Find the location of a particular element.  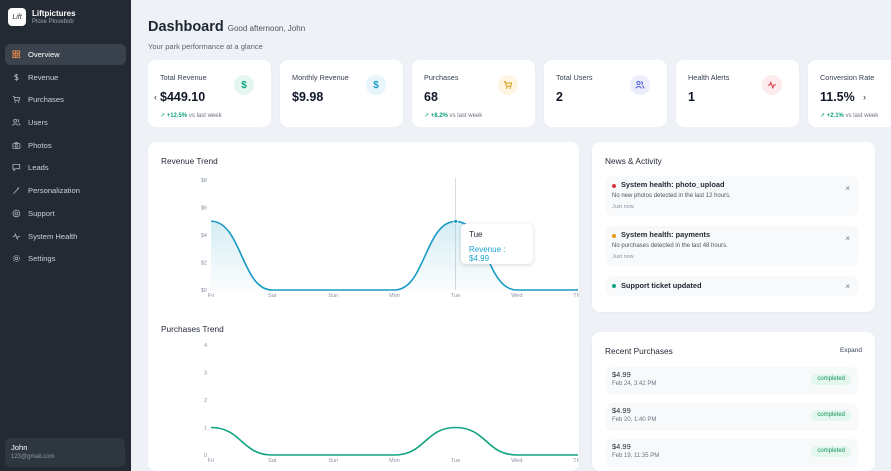

kpi-card-conversion-rate: Conversion Rate 11.5% ↗ +2.1% vs last week is located at coordinates (849, 93).